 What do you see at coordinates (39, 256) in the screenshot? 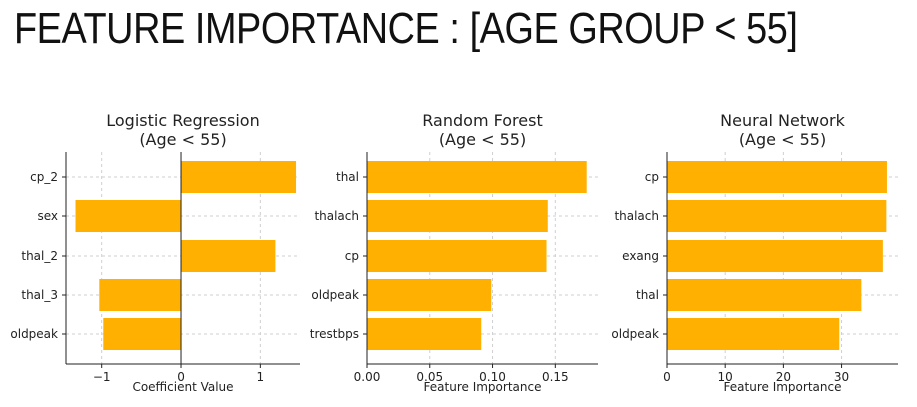
I see `y-tick-label: thal_2` at bounding box center [39, 256].